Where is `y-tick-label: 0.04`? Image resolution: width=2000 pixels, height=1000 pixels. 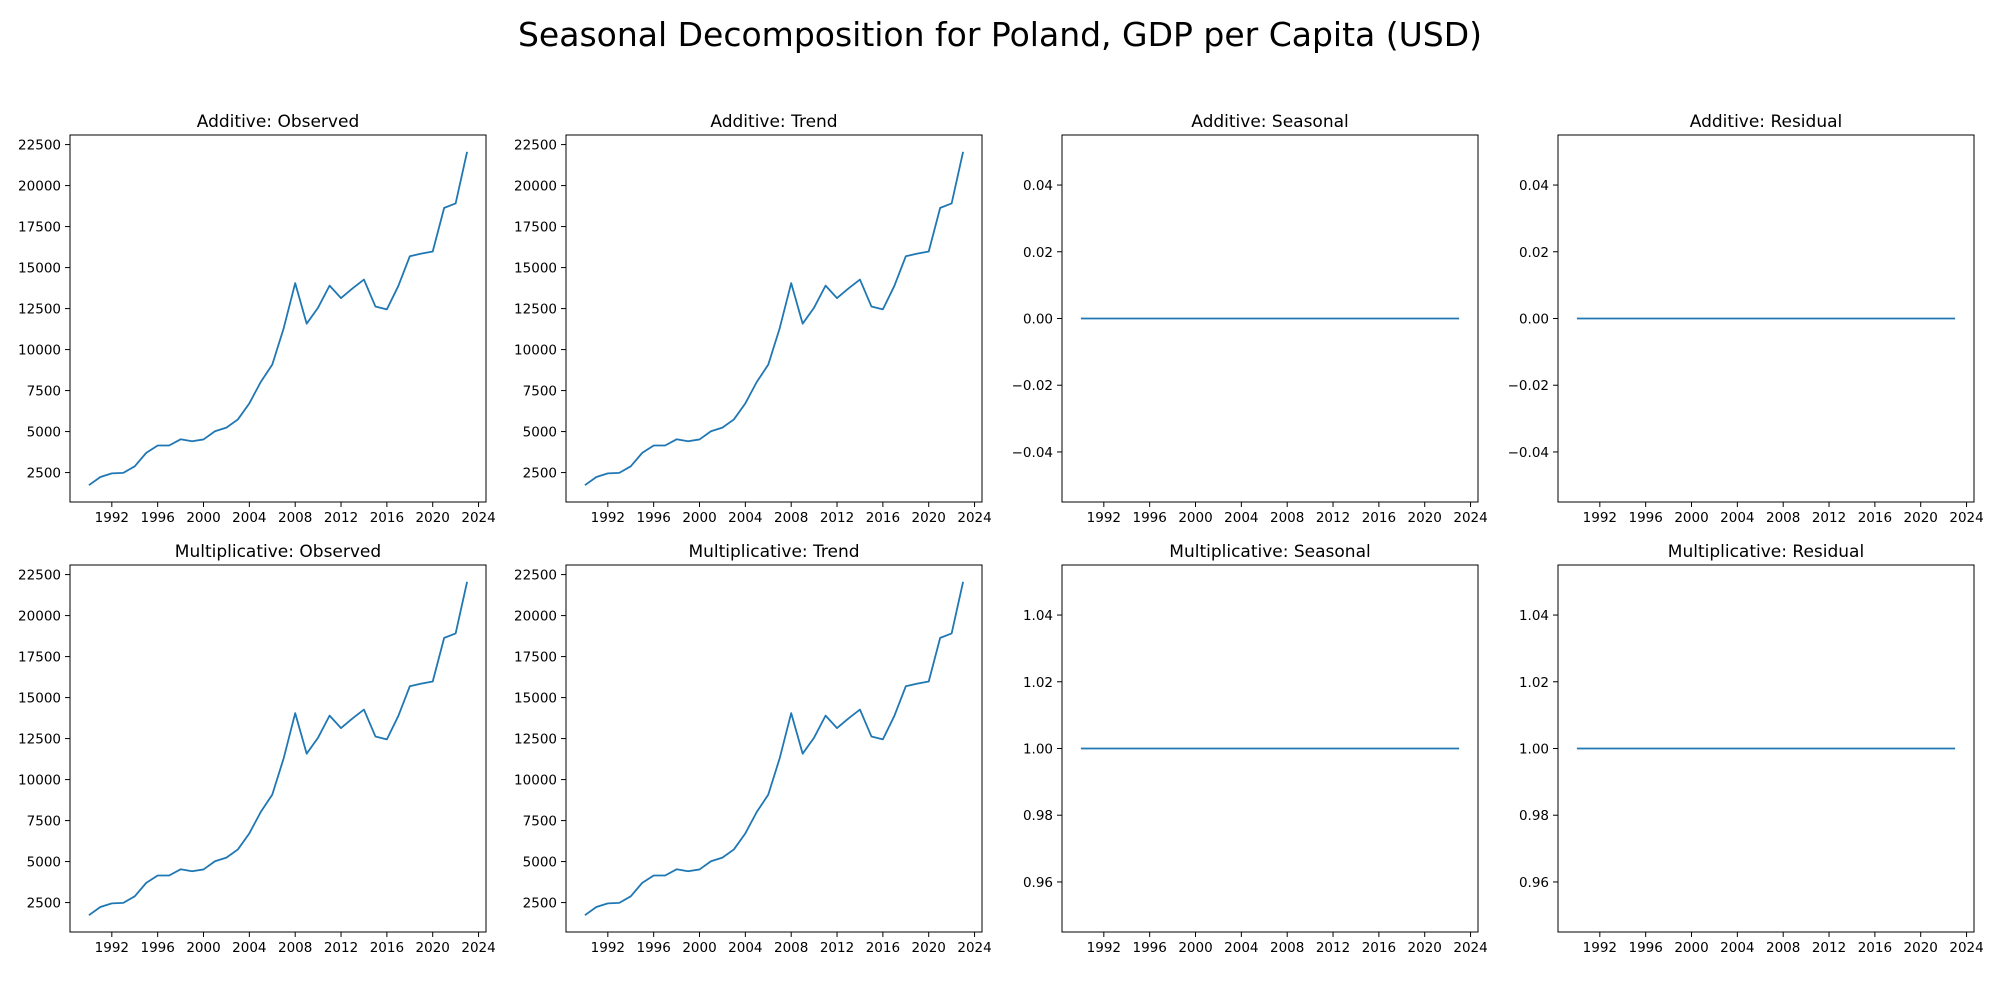
y-tick-label: 0.04 is located at coordinates (1038, 186).